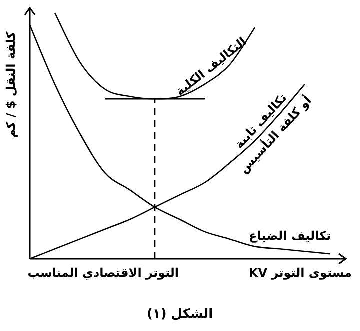 The height and width of the screenshot is (331, 360). I want to click on y-axis-title: كلفة النقل $ / كم, so click(11, 85).